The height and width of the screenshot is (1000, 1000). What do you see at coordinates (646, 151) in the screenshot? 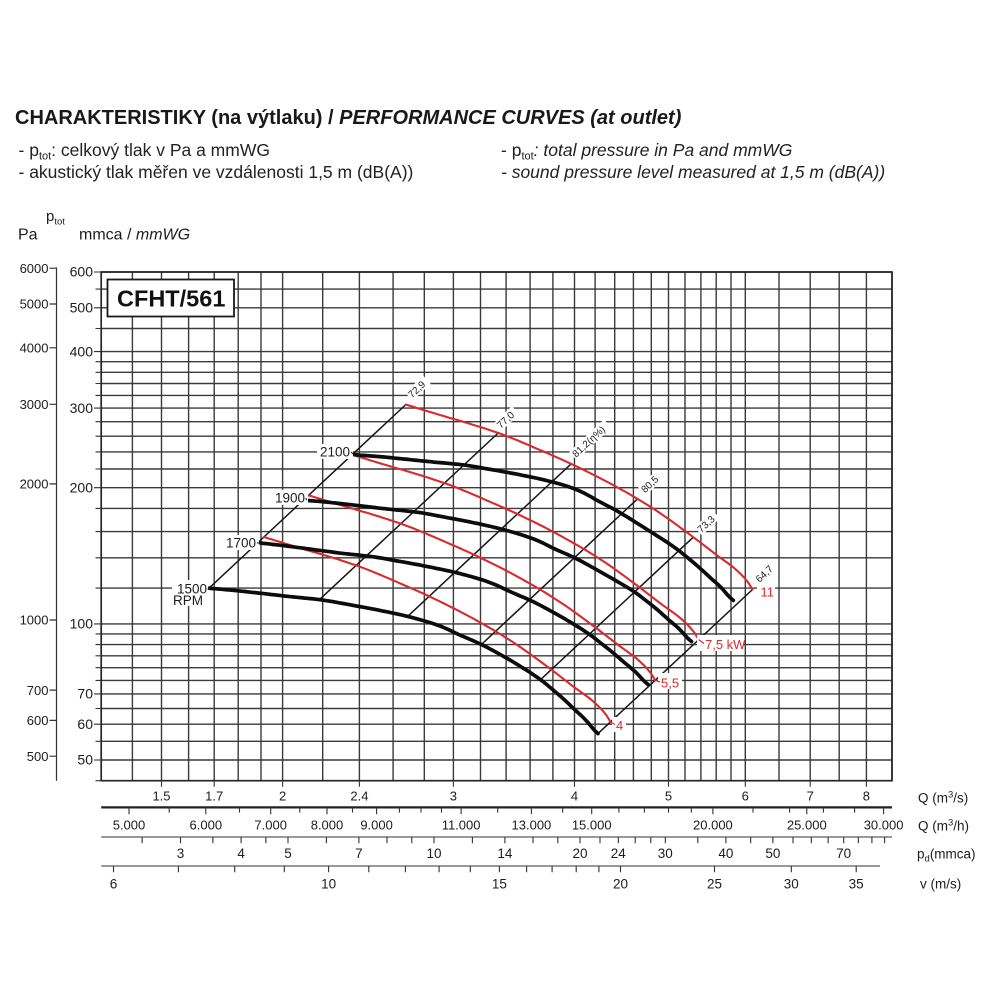
I see `svg-text:- ptot: total pressure in Pa a: - ptot: total pressure in Pa and mmWG` at bounding box center [646, 151].